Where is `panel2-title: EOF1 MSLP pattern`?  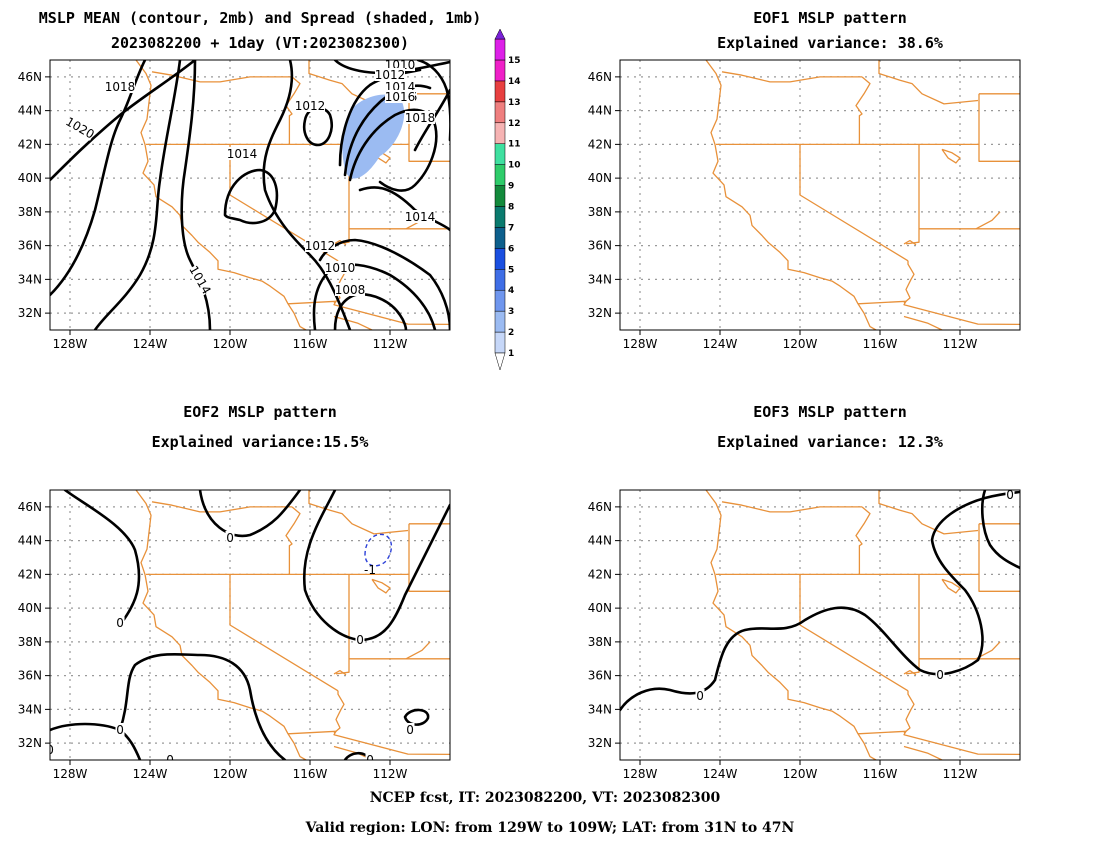 panel2-title: EOF1 MSLP pattern is located at coordinates (830, 18).